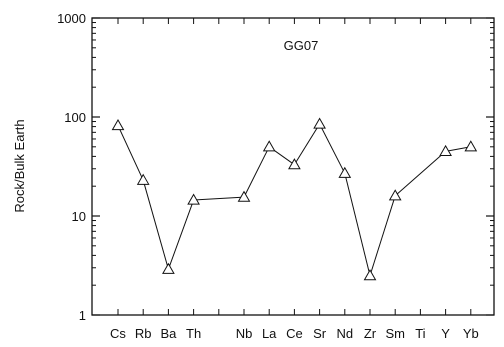 The width and height of the screenshot is (504, 347). I want to click on x-category-label: Th, so click(193, 333).